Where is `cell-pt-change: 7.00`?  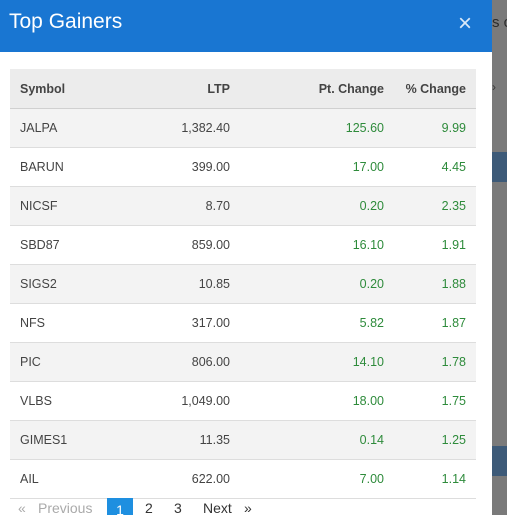 cell-pt-change: 7.00 is located at coordinates (317, 479).